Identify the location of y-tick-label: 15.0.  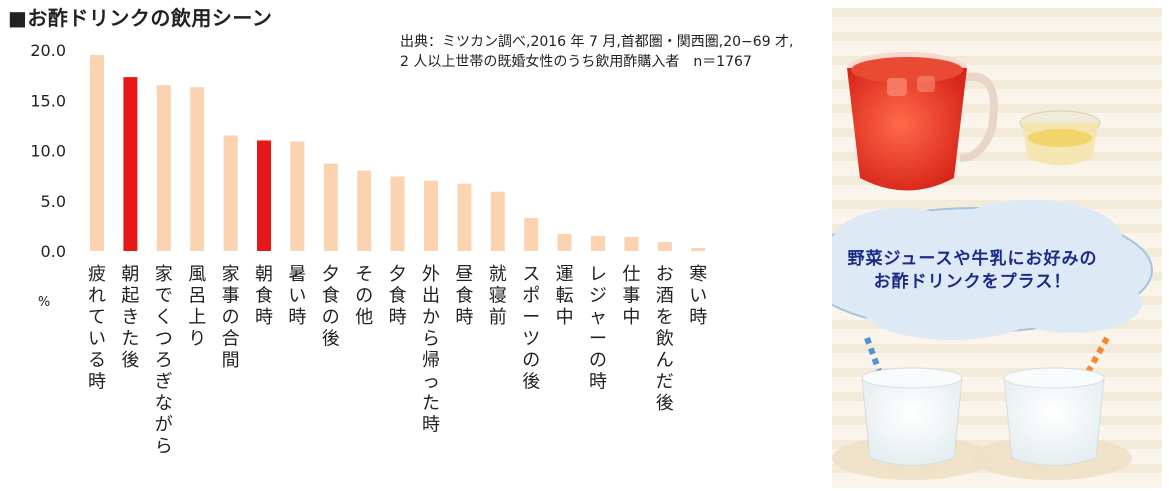
(48, 100).